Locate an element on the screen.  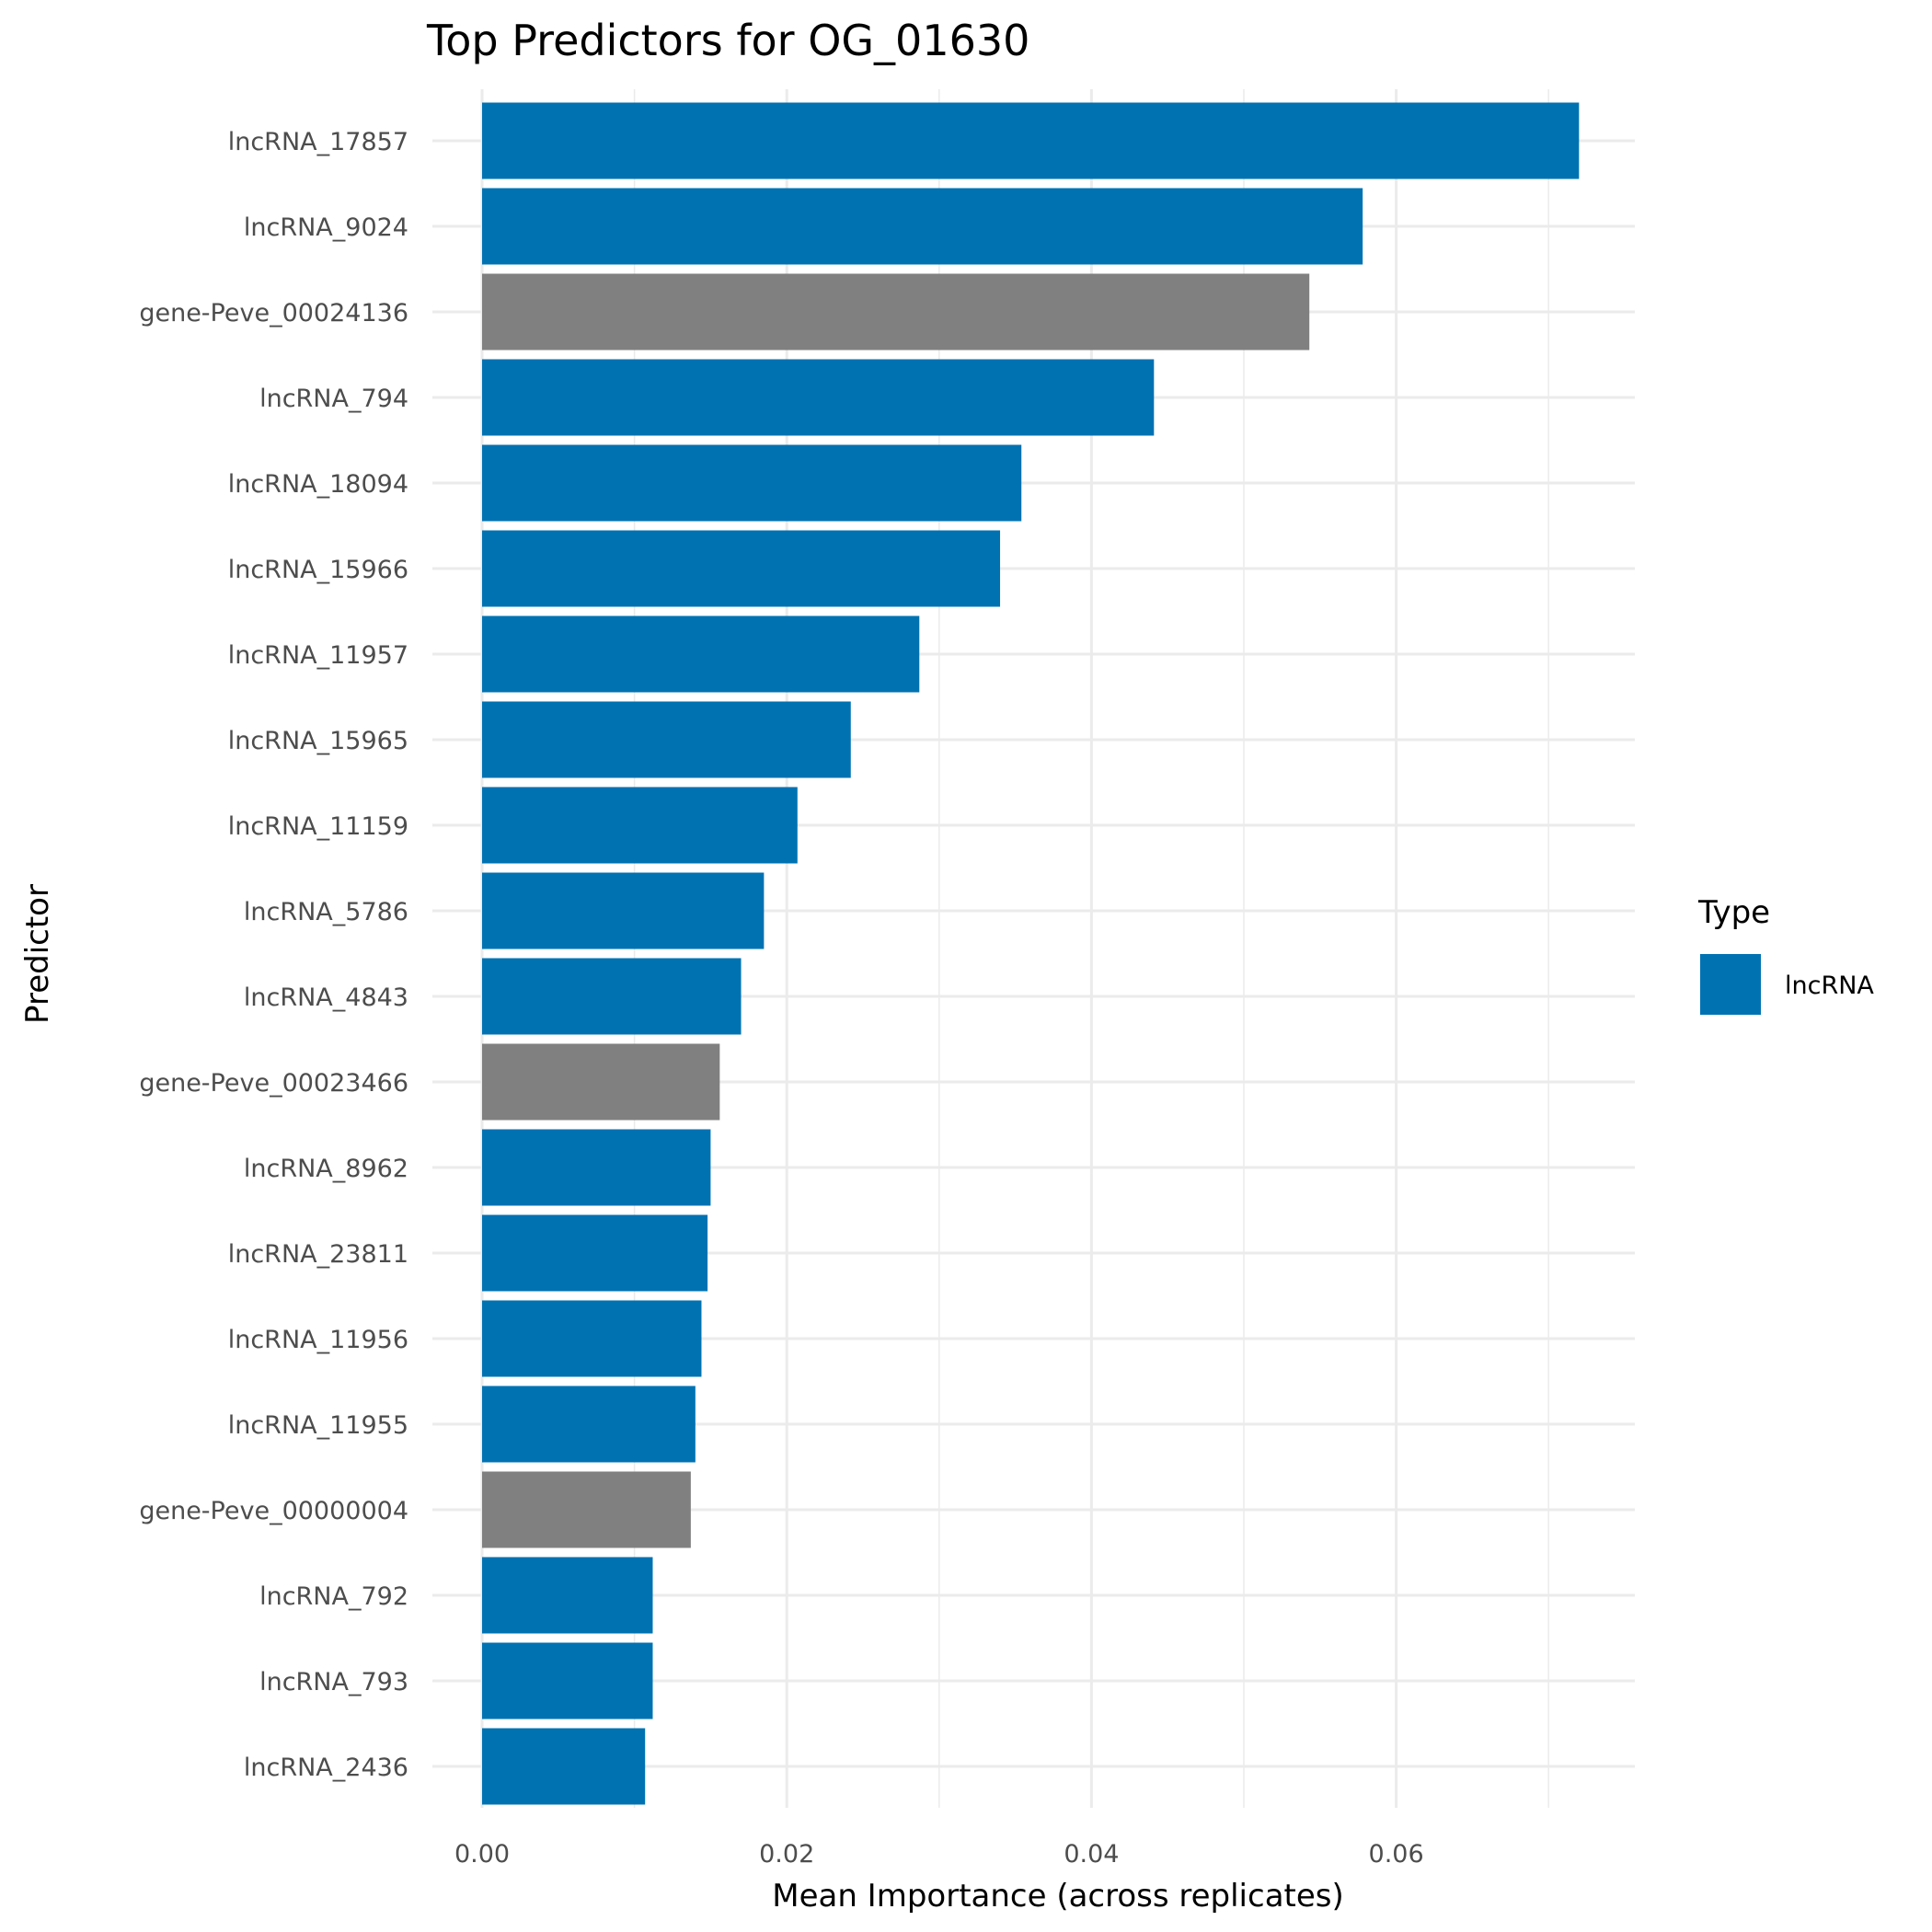
y-tick-label: lncRNA_11955 is located at coordinates (318, 1425).